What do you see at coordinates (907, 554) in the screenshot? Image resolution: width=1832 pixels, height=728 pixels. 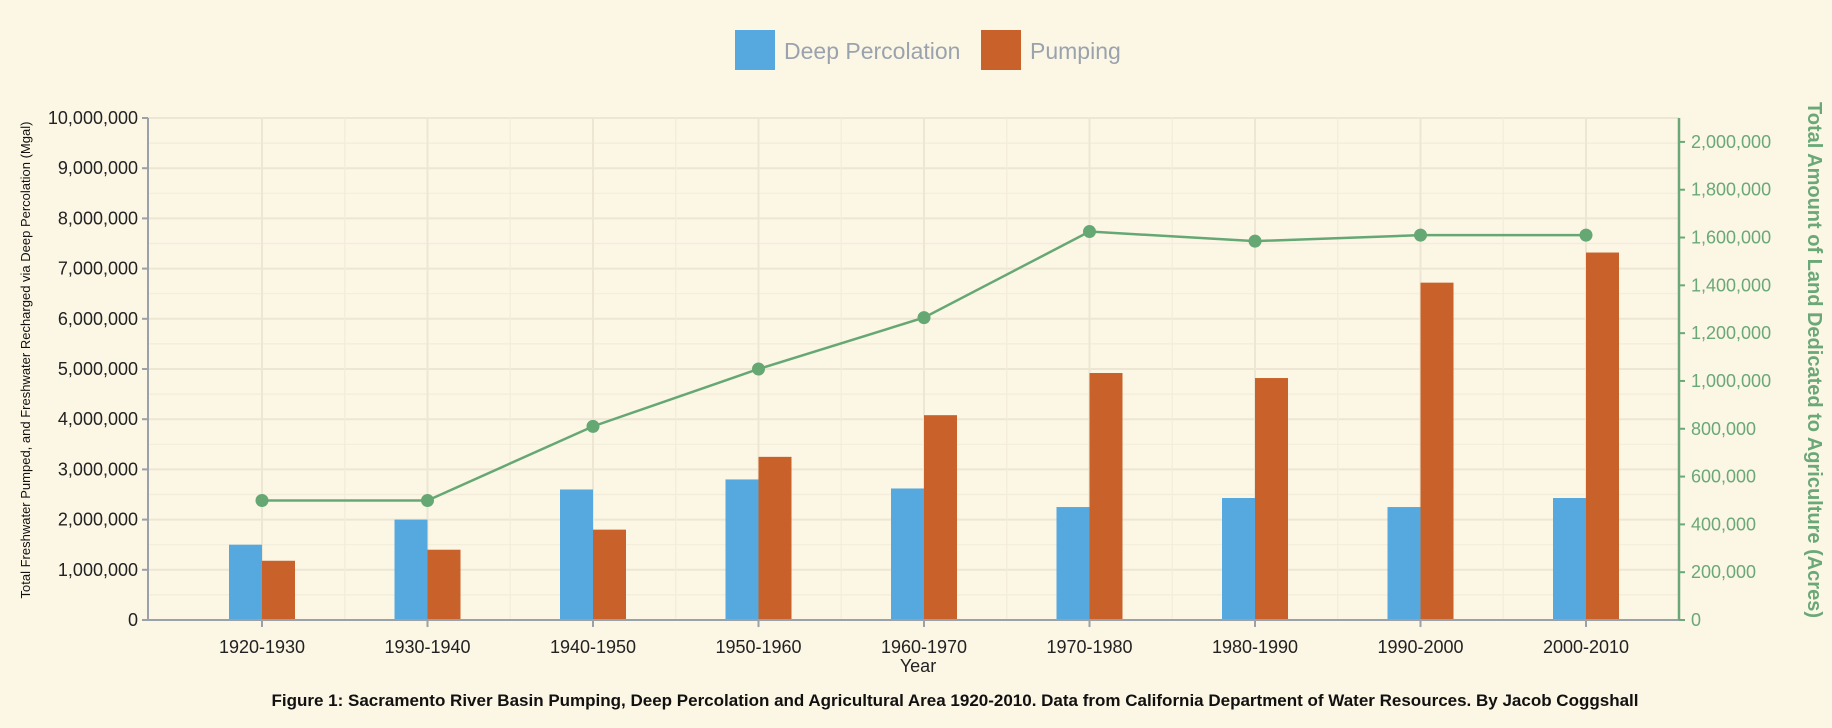 I see `bar-deep-percolation-1960-1970` at bounding box center [907, 554].